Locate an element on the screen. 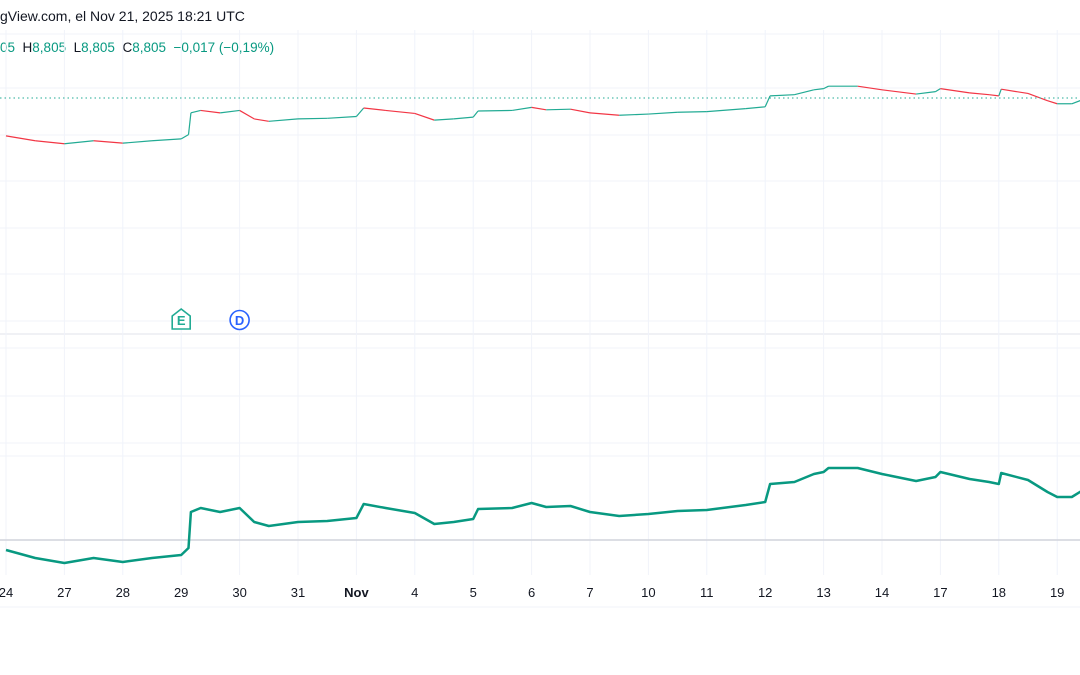  x-tick-label: 6 is located at coordinates (531, 592).